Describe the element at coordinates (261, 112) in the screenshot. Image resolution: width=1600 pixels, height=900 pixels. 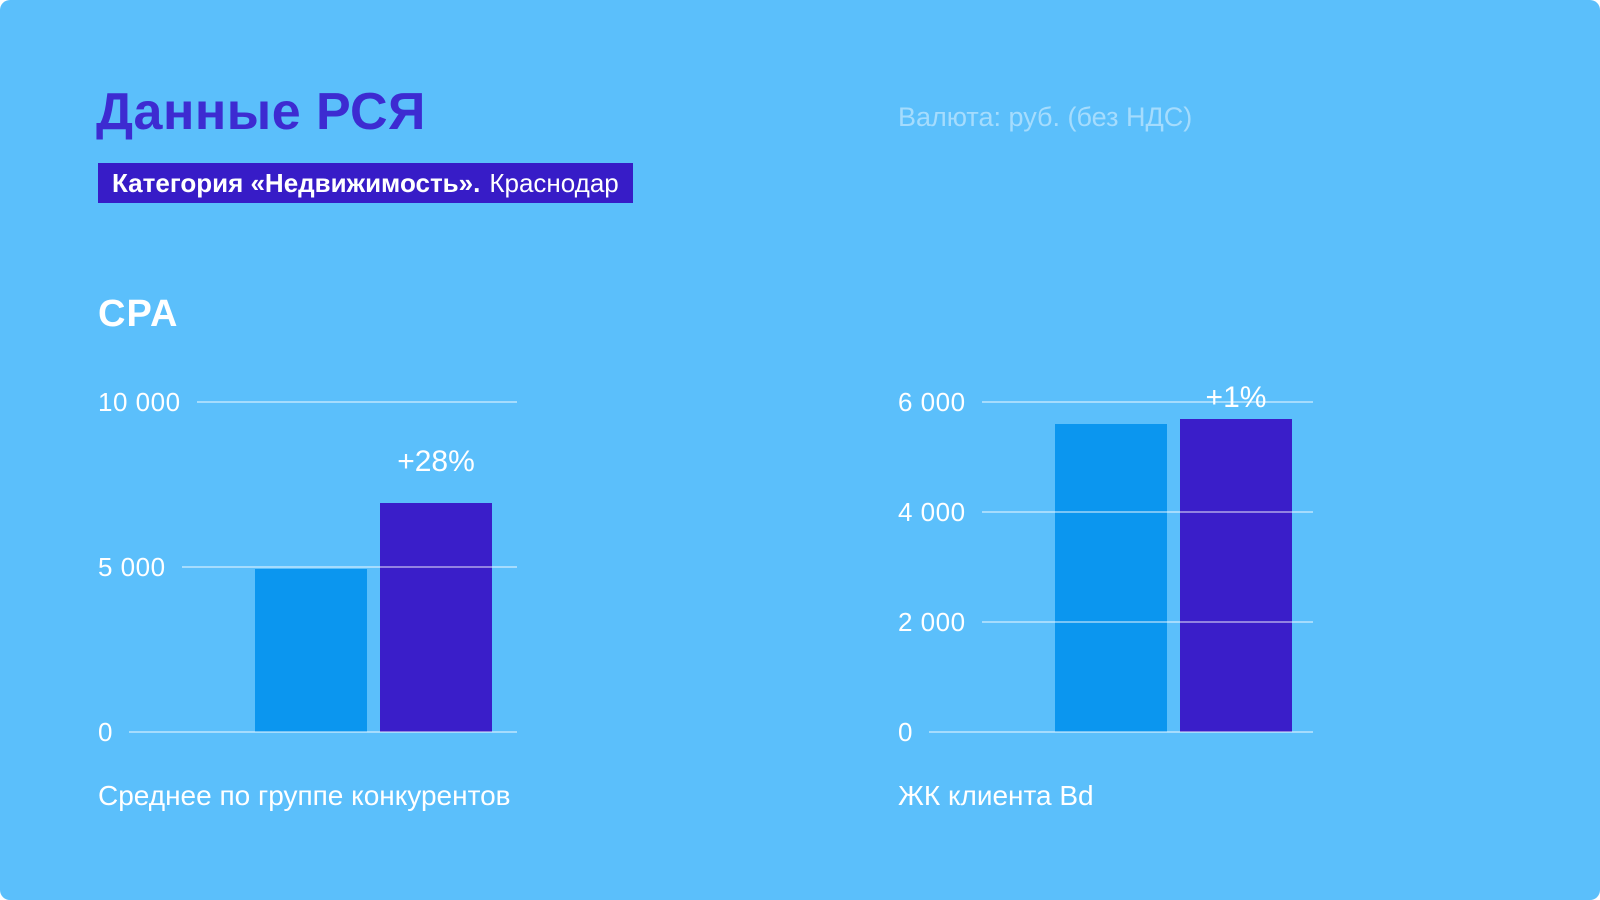
I see `page-title: Данные РСЯ` at that location.